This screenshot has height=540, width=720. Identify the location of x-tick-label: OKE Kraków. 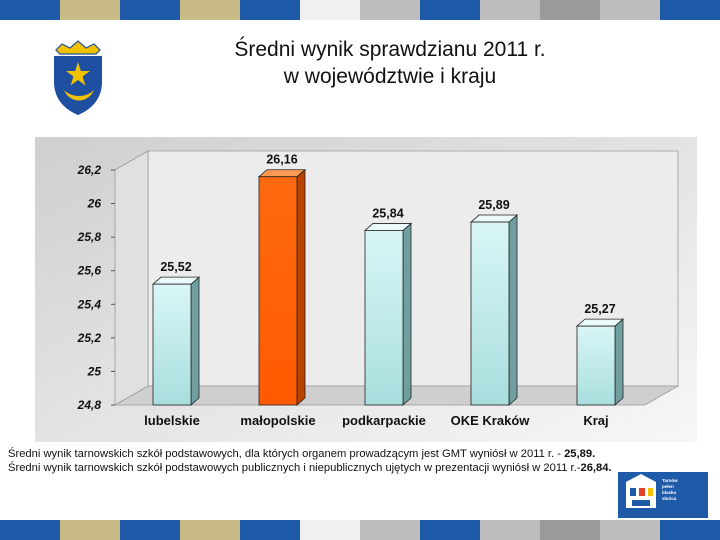
(491, 420).